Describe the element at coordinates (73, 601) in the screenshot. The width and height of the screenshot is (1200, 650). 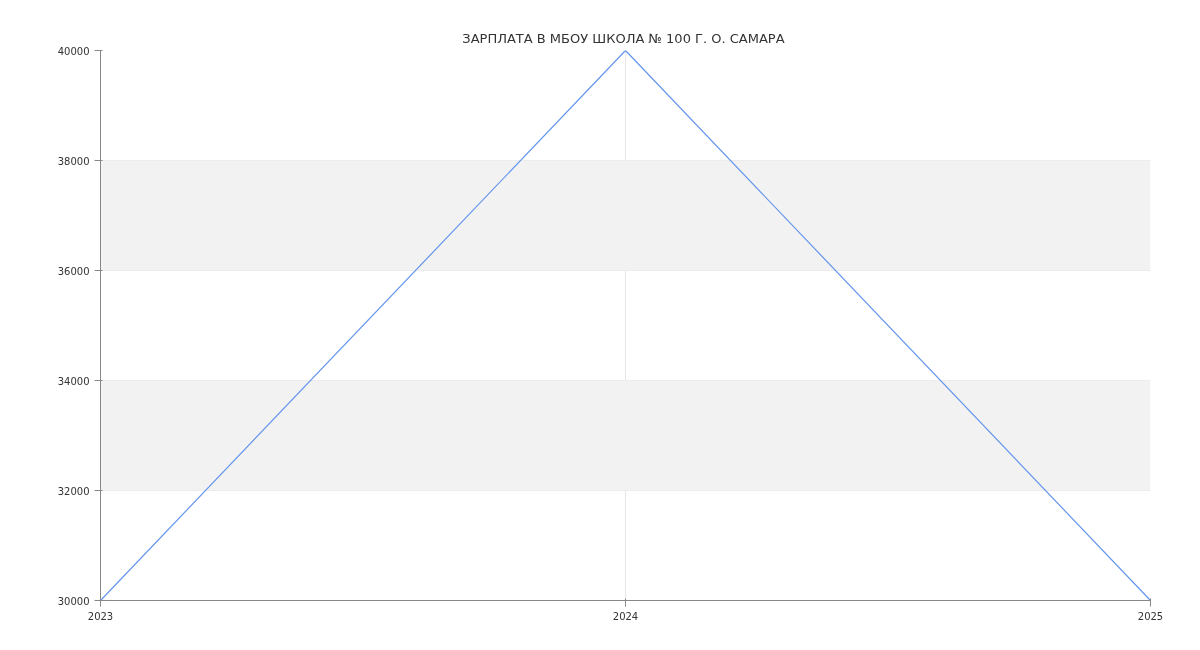
I see `y-tick-label: 30000` at that location.